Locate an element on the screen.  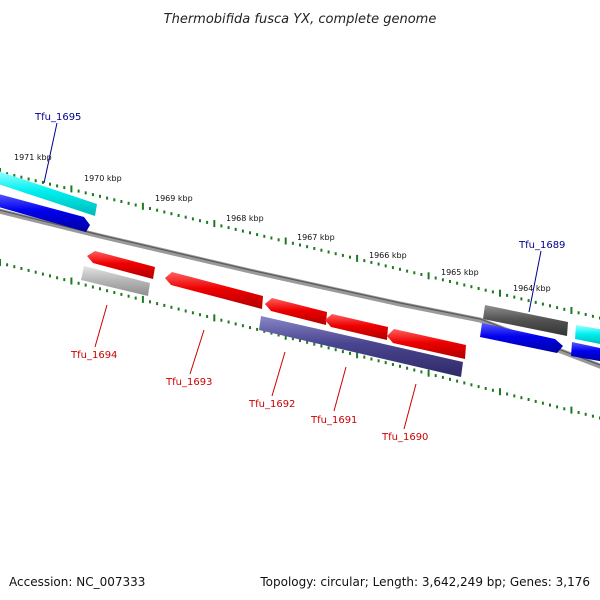
gene-label-tfu-1689: Tfu_1689 is located at coordinates (541, 245).